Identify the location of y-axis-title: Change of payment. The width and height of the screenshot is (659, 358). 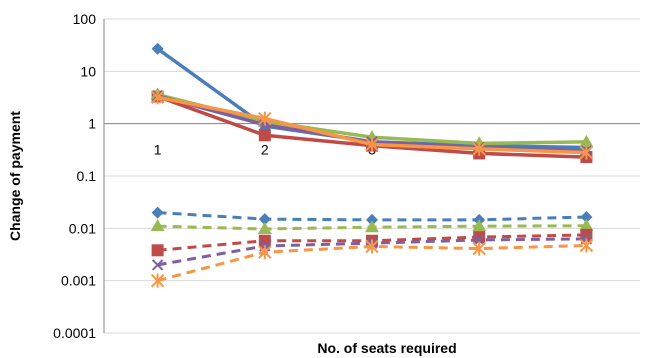
(15, 176).